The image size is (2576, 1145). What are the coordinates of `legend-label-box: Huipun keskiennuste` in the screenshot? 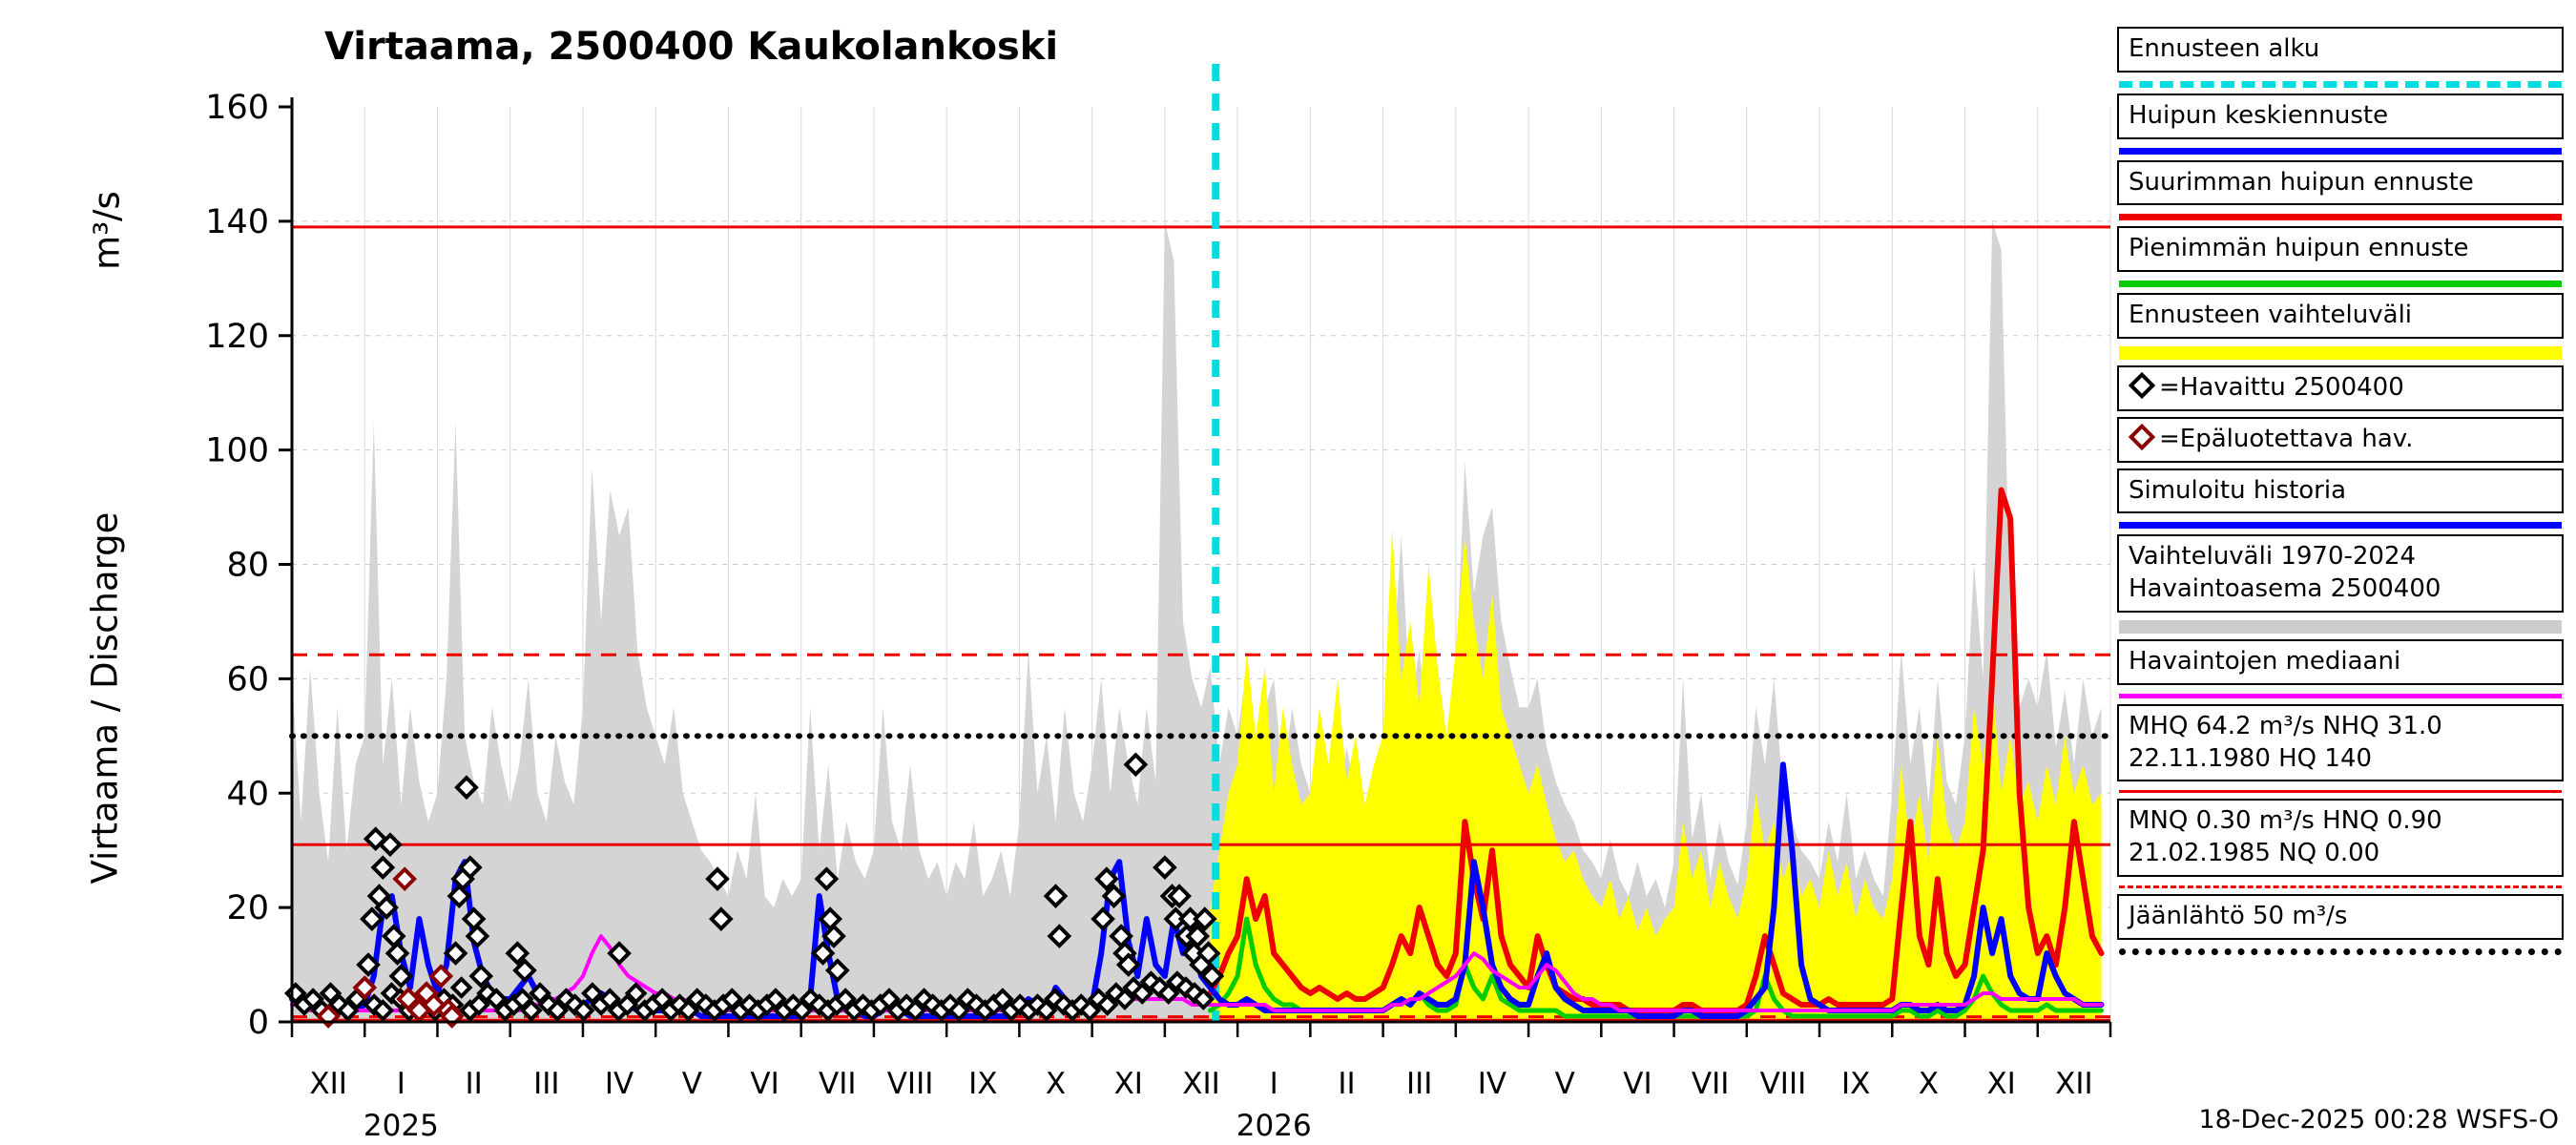 It's located at (2340, 116).